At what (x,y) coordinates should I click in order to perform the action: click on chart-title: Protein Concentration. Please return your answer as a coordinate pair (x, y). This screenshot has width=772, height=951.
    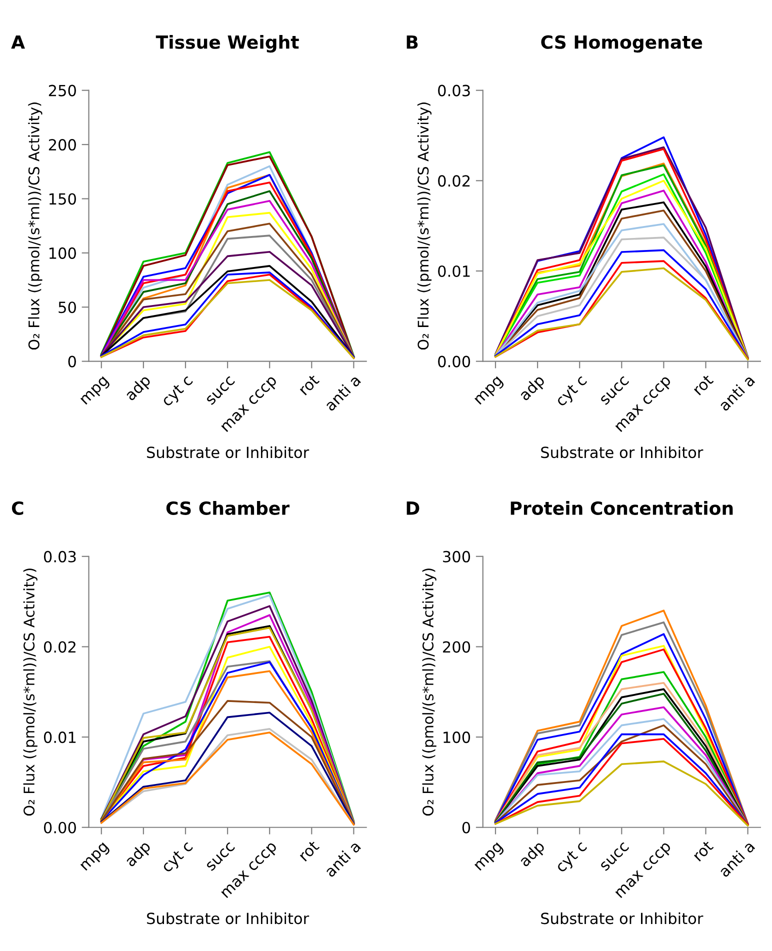
    Looking at the image, I should click on (621, 508).